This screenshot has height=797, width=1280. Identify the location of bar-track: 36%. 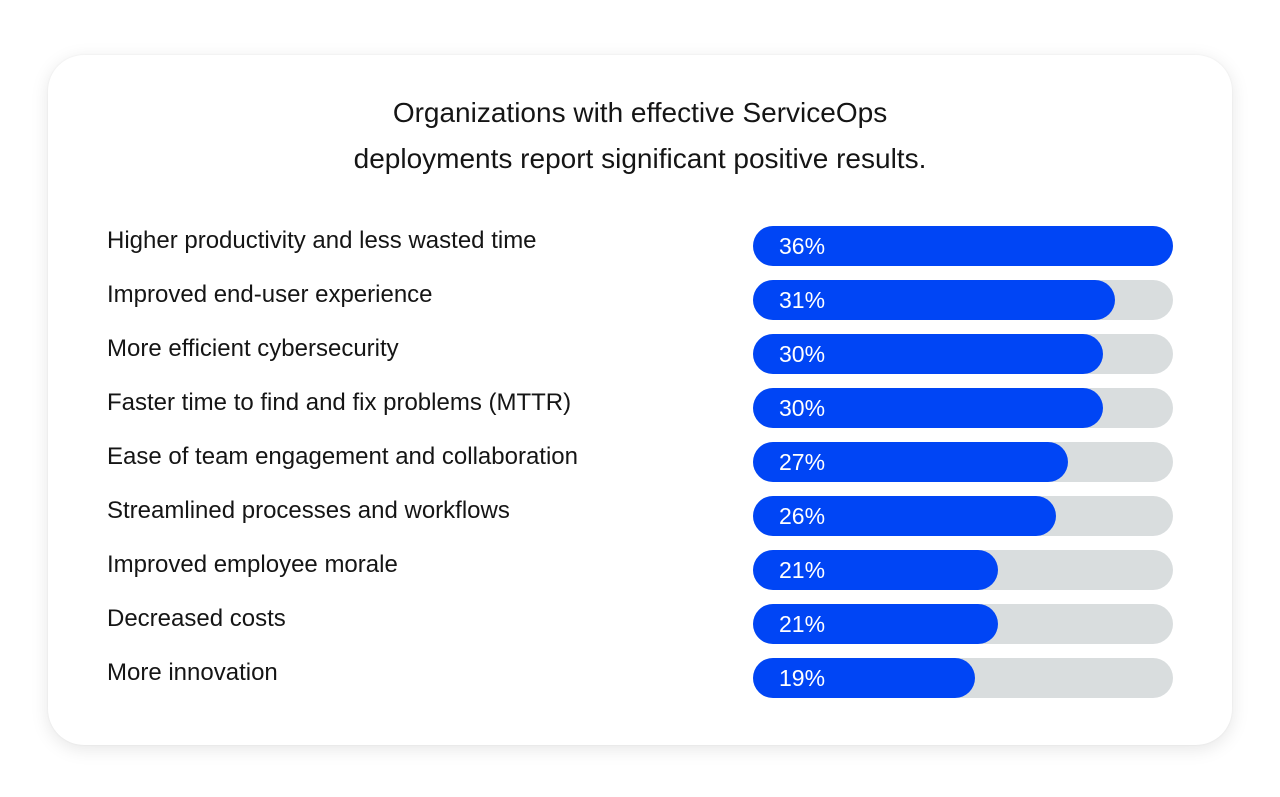
(963, 246).